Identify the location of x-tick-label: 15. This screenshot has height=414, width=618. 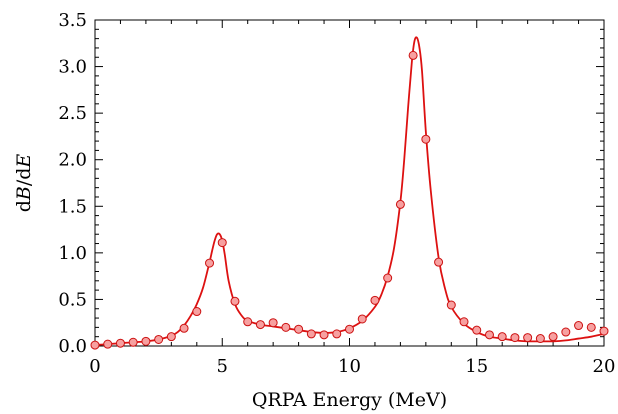
(476, 366).